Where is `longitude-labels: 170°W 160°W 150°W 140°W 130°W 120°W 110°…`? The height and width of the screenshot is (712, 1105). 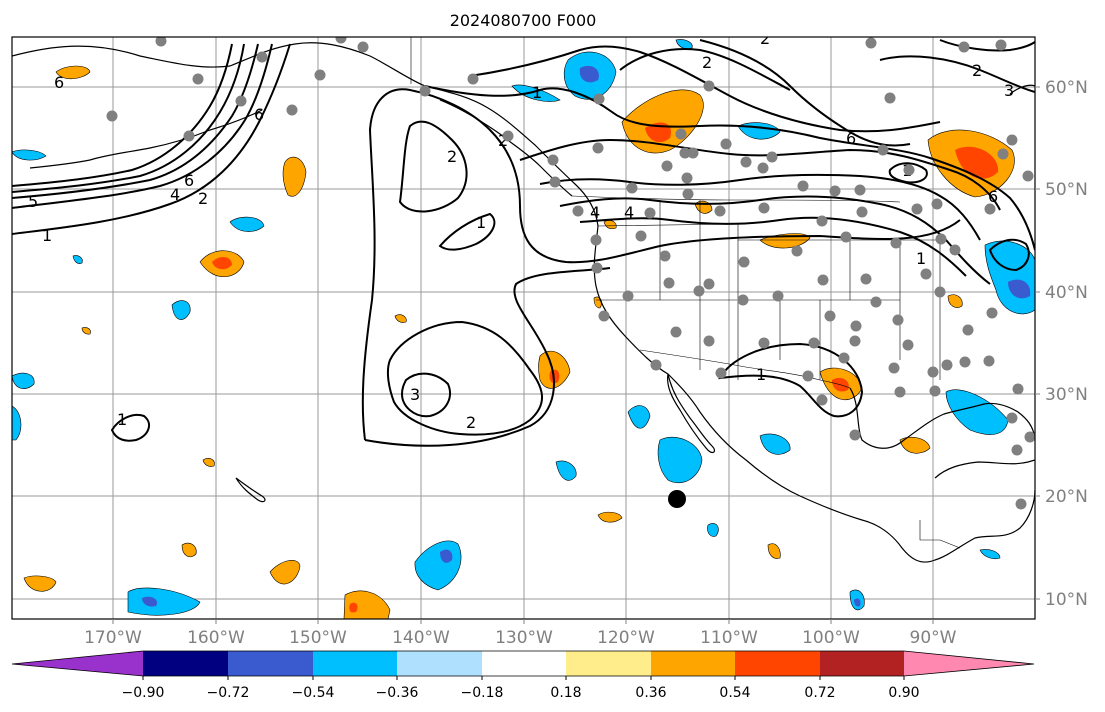
longitude-labels: 170°W 160°W 150°W 140°W 130°W 120°W 110°… is located at coordinates (520, 638).